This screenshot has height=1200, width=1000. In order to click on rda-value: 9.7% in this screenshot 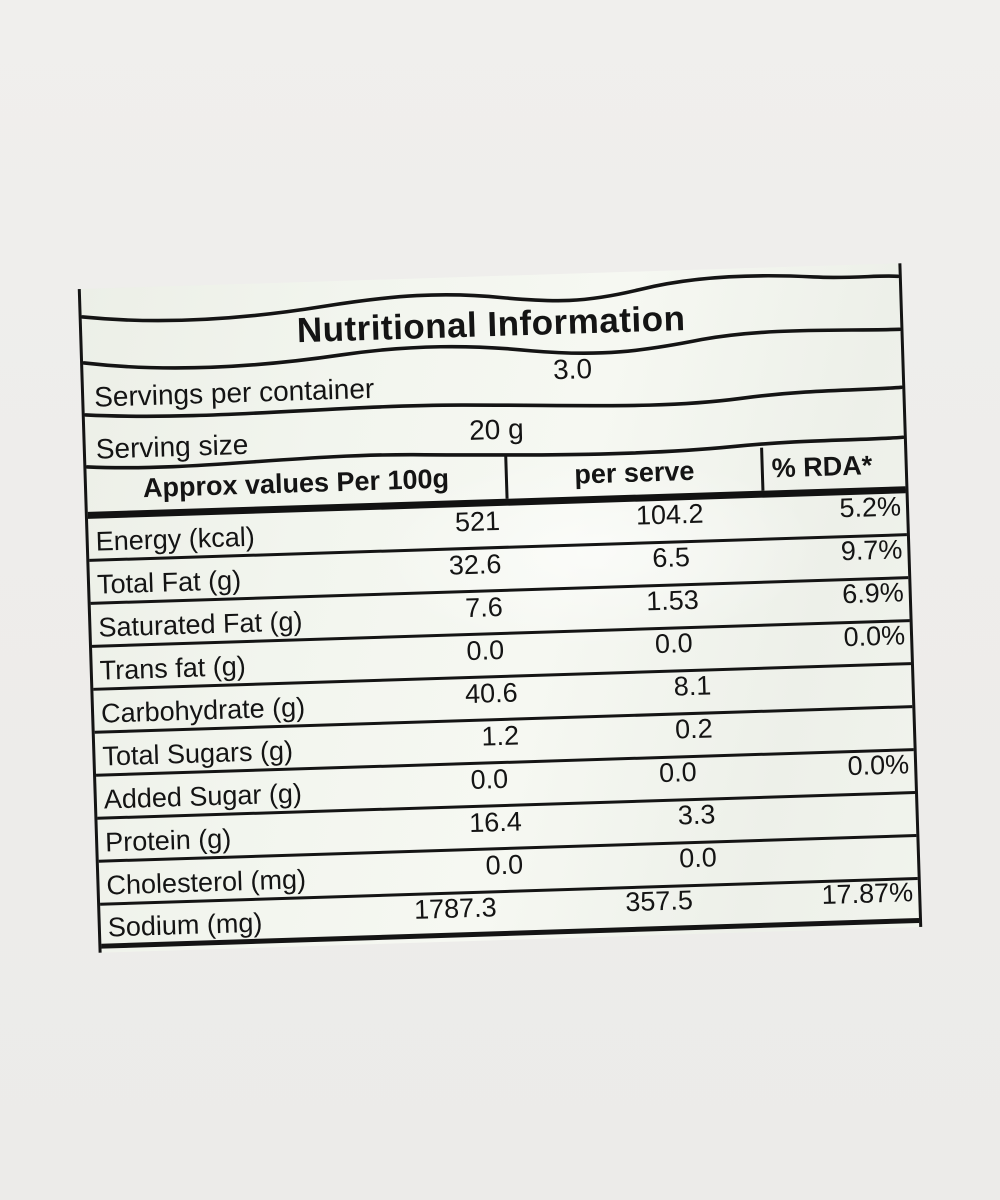, I will do `click(871, 549)`.